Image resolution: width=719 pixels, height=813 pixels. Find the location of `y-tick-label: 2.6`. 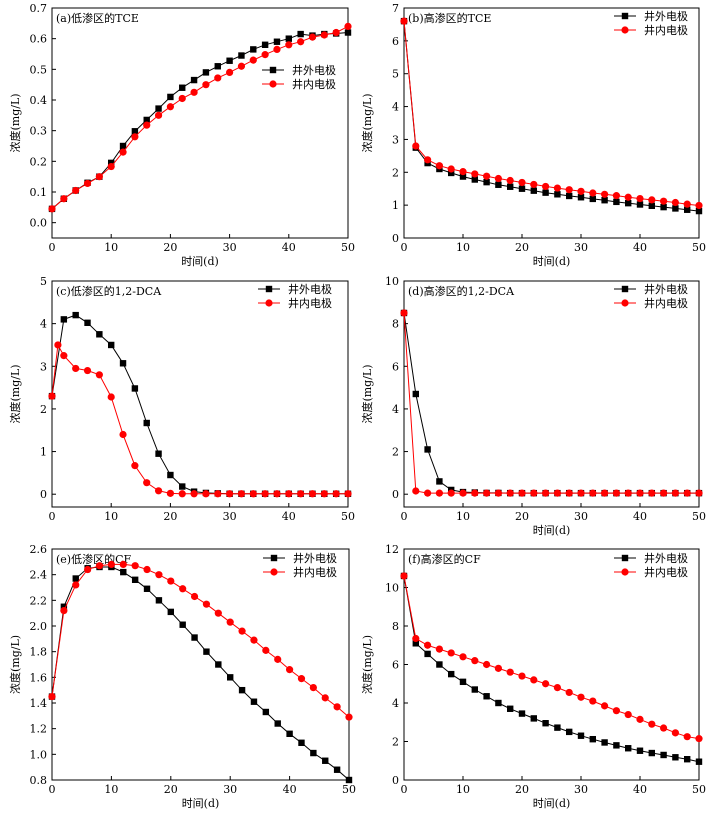

y-tick-label: 2.6 is located at coordinates (39, 549).